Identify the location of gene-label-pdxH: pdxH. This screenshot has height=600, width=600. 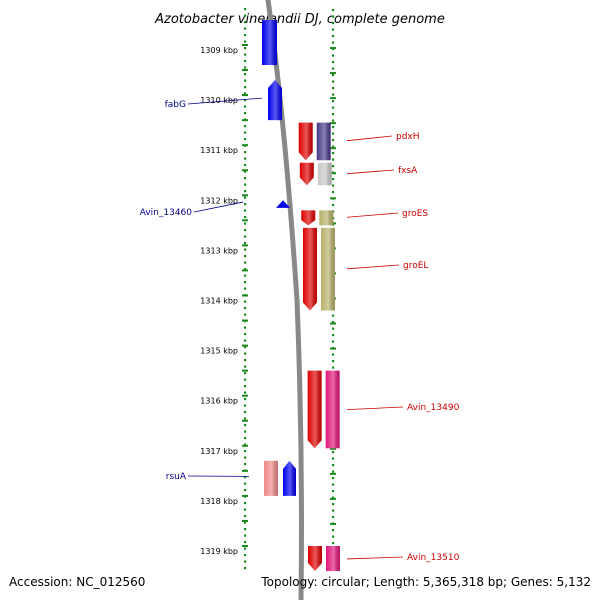
(408, 137).